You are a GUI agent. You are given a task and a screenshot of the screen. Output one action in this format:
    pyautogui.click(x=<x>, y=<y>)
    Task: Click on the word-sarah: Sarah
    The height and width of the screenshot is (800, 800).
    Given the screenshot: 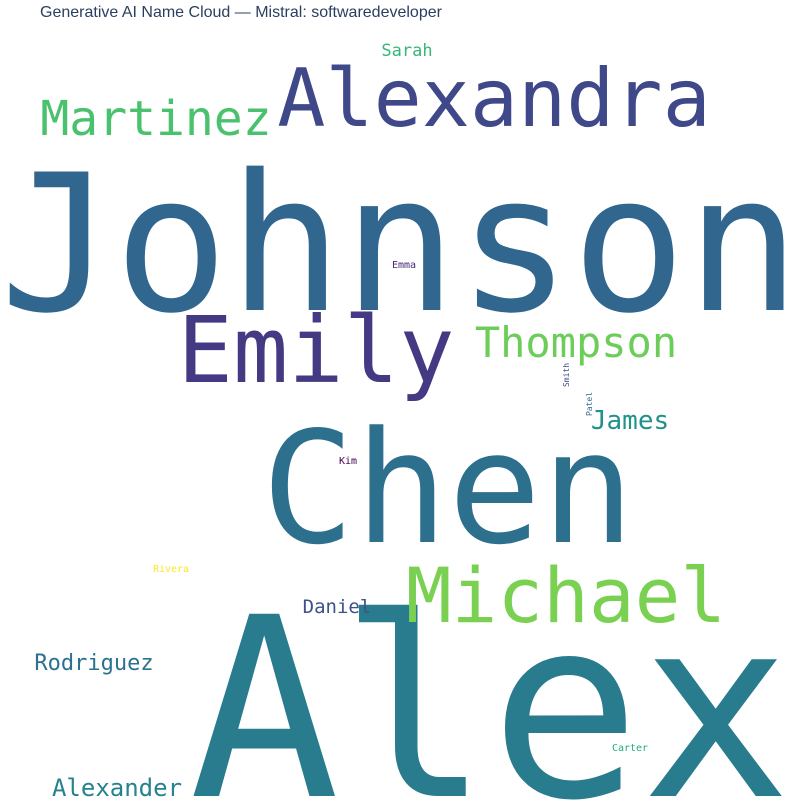 What is the action you would take?
    pyautogui.click(x=406, y=51)
    